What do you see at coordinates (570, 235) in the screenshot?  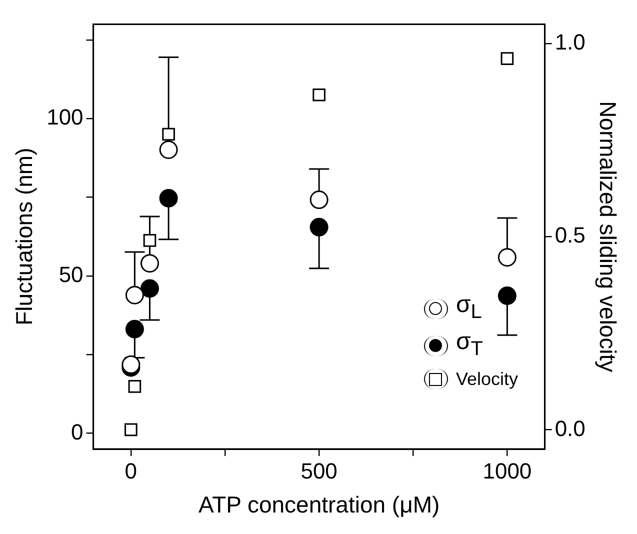 I see `y2-tick-label: 0.5` at bounding box center [570, 235].